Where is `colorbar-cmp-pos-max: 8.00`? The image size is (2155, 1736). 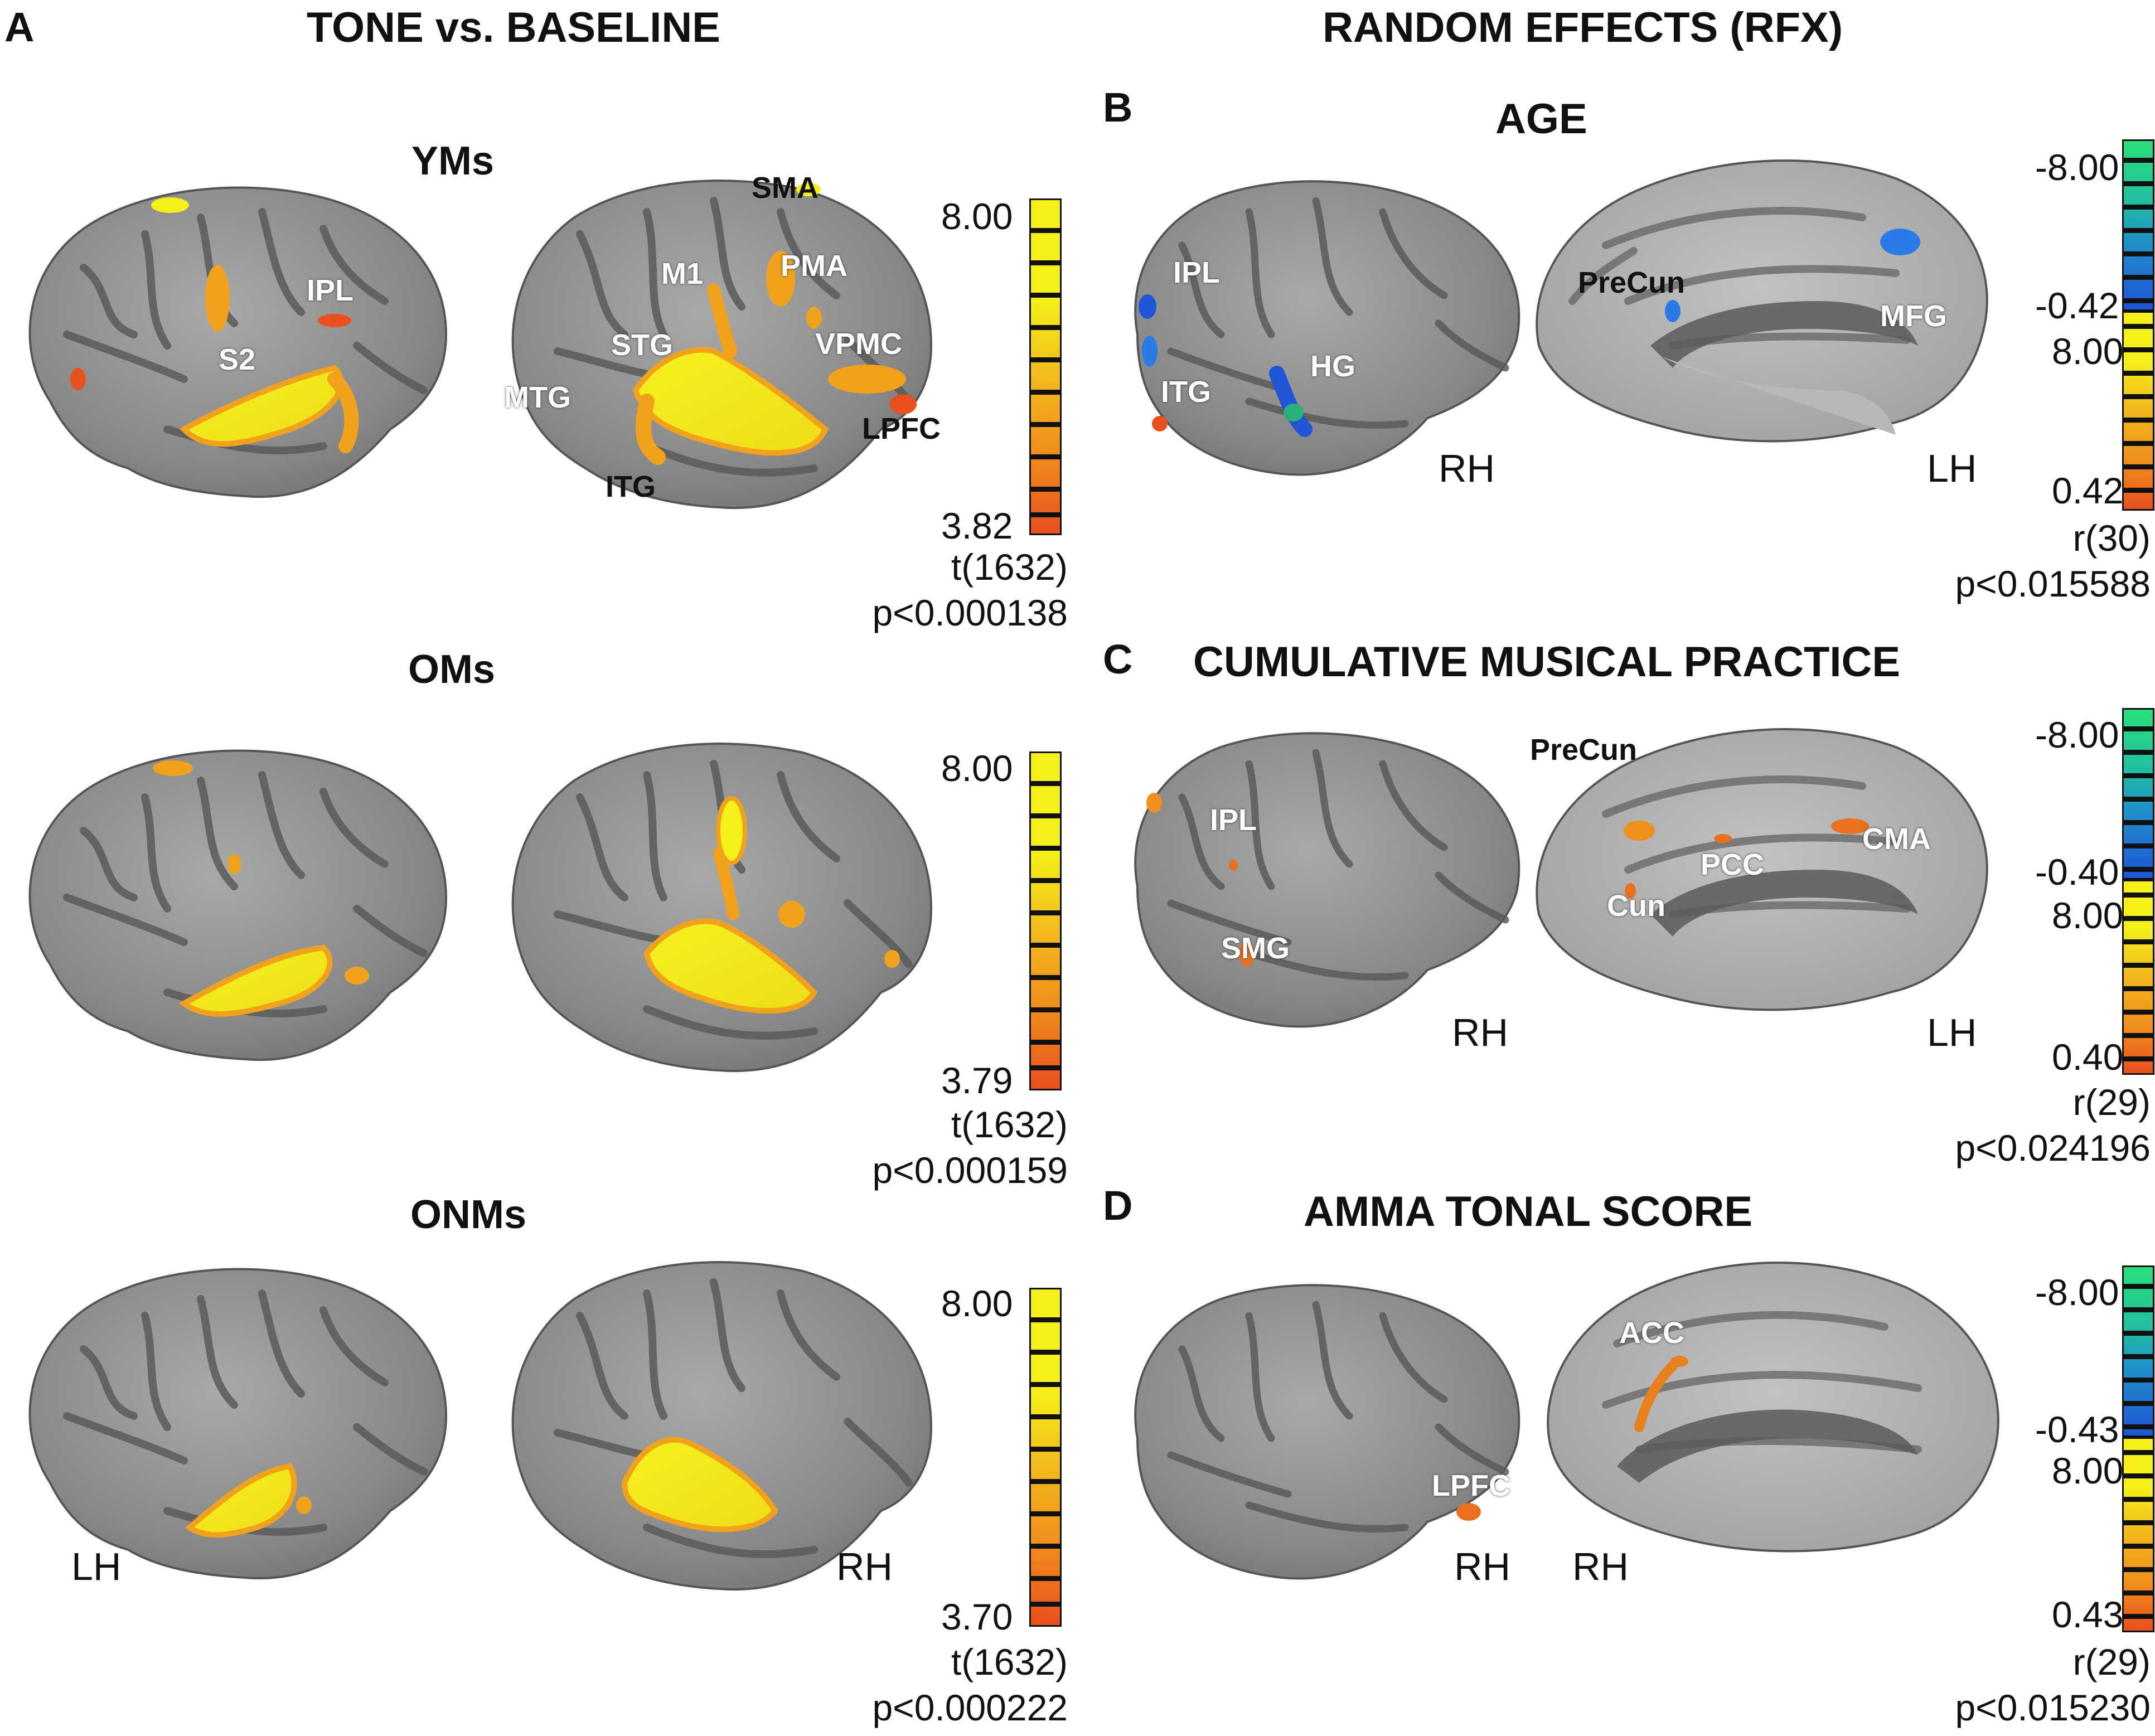 colorbar-cmp-pos-max: 8.00 is located at coordinates (2088, 916).